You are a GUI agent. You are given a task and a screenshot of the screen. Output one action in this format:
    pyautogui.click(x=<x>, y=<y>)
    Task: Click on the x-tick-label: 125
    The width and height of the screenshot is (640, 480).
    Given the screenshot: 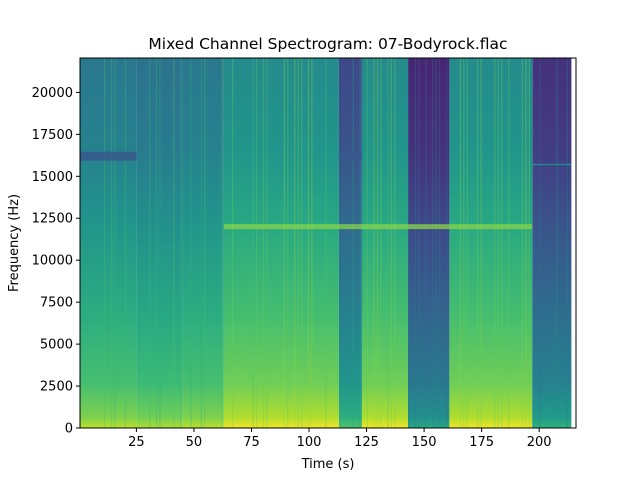 What is the action you would take?
    pyautogui.click(x=366, y=442)
    